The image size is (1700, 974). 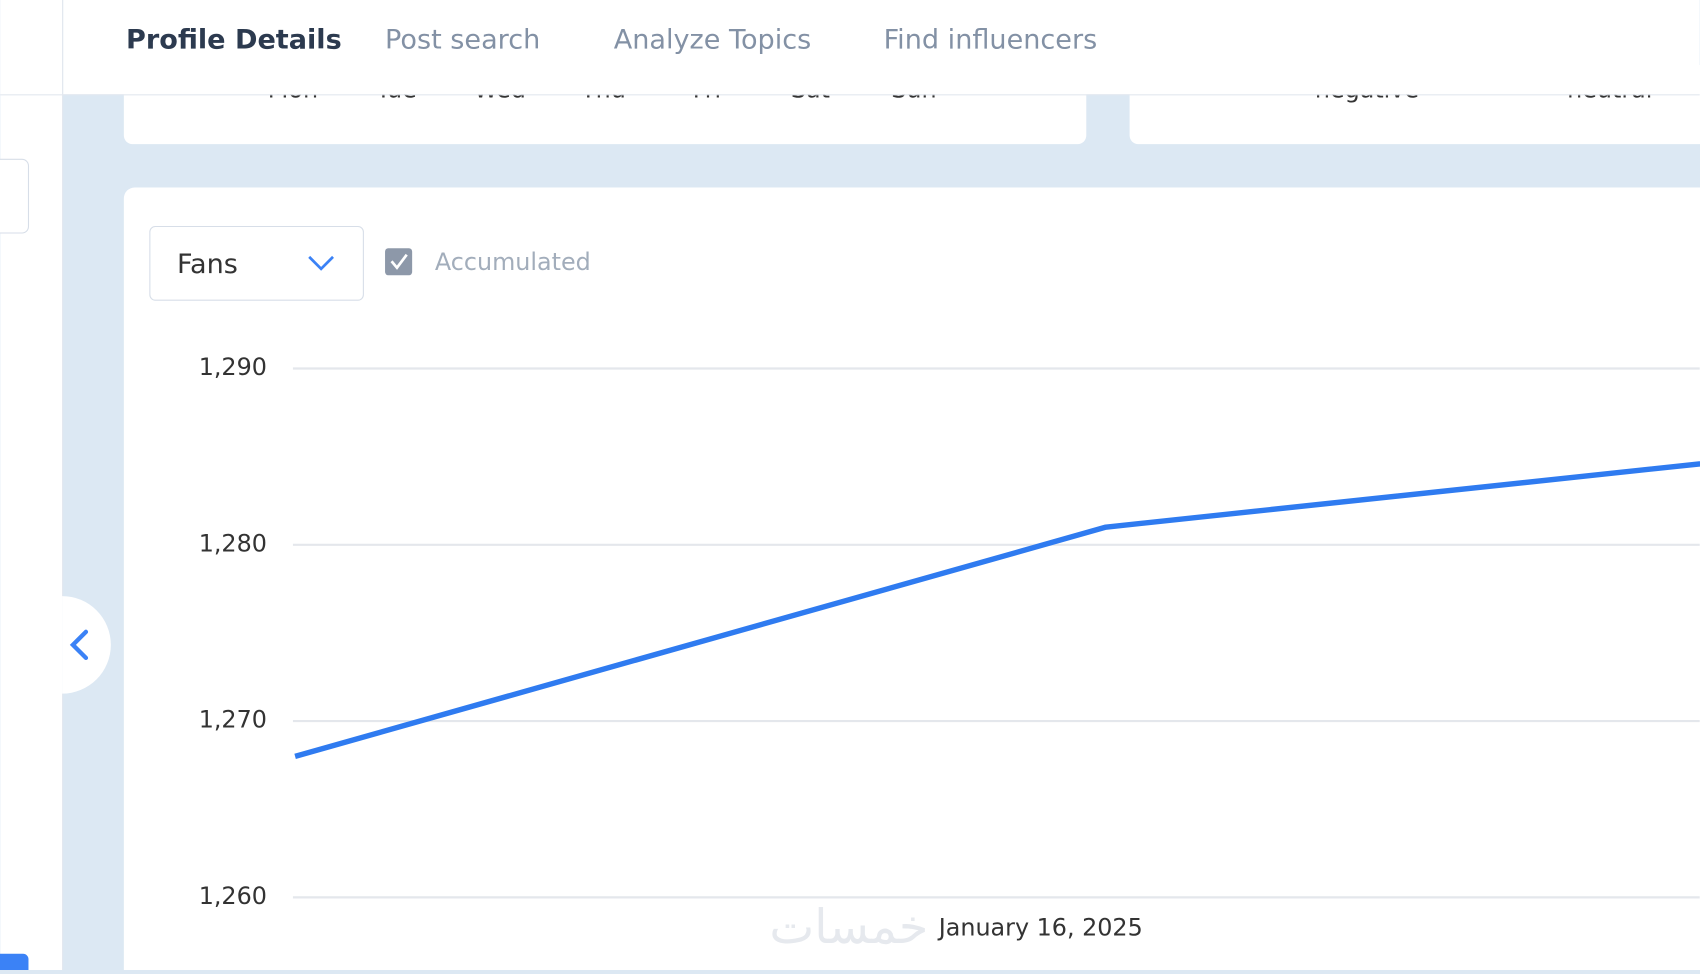 What do you see at coordinates (848, 927) in the screenshot?
I see `watermark: خمسات` at bounding box center [848, 927].